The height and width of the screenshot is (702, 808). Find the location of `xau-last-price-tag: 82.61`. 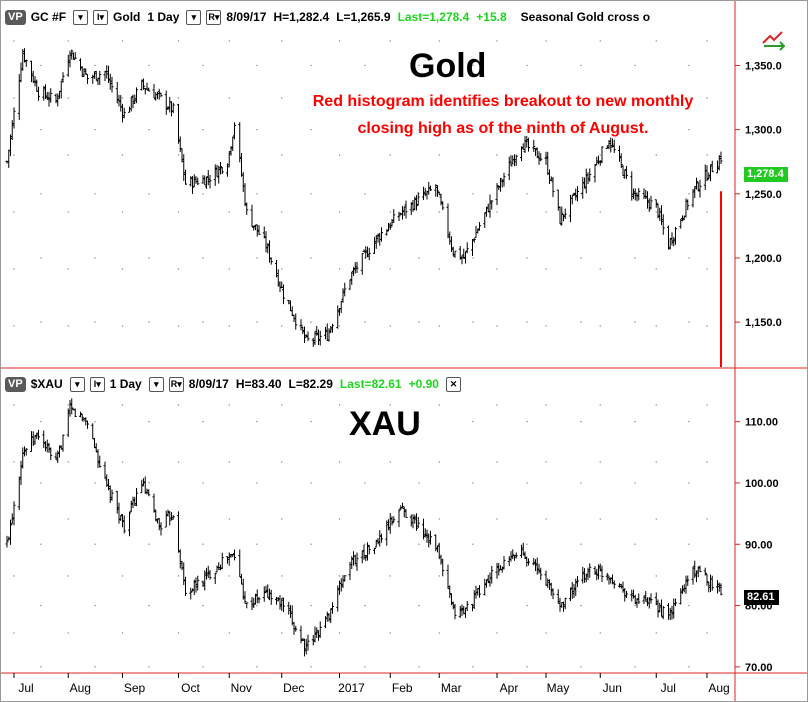

xau-last-price-tag: 82.61 is located at coordinates (761, 597).